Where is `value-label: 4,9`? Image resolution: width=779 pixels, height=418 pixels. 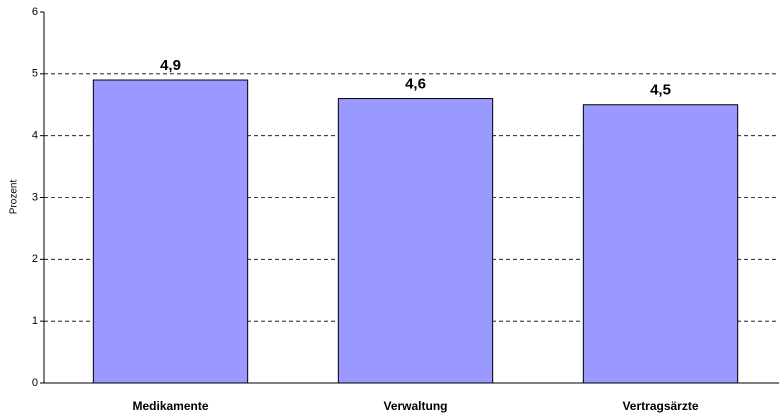 value-label: 4,9 is located at coordinates (170, 65).